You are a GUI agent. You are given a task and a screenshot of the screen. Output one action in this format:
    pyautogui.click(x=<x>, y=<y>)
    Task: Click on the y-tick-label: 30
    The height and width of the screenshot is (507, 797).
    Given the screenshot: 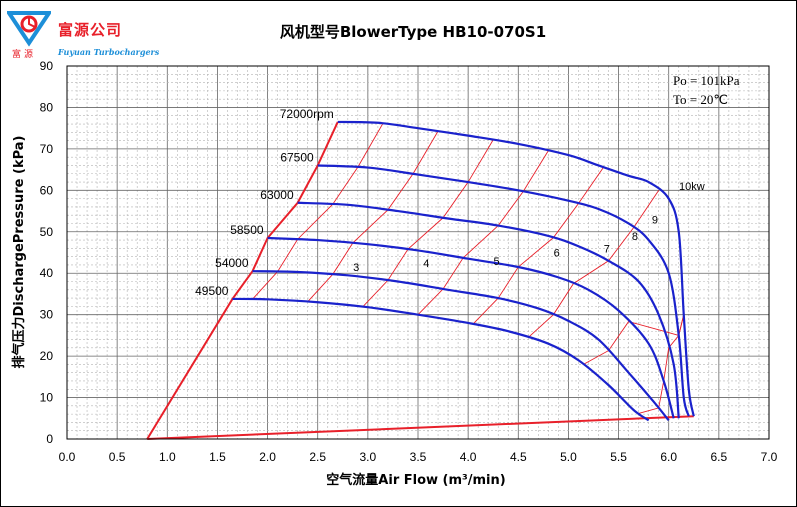 What is the action you would take?
    pyautogui.click(x=47, y=315)
    